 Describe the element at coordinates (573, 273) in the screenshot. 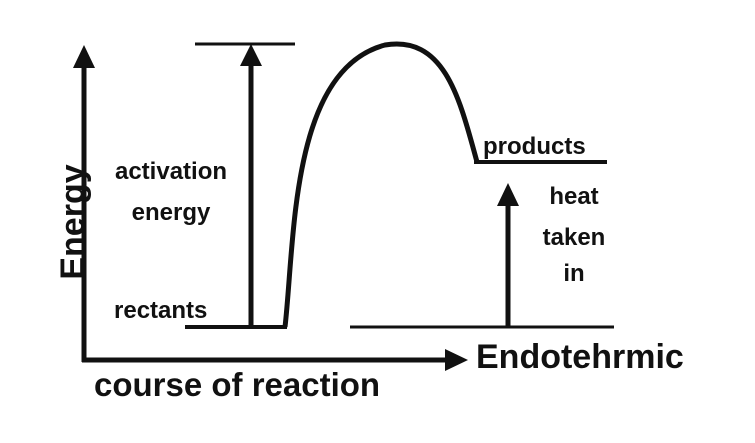

I see `heat-label-line3: in` at that location.